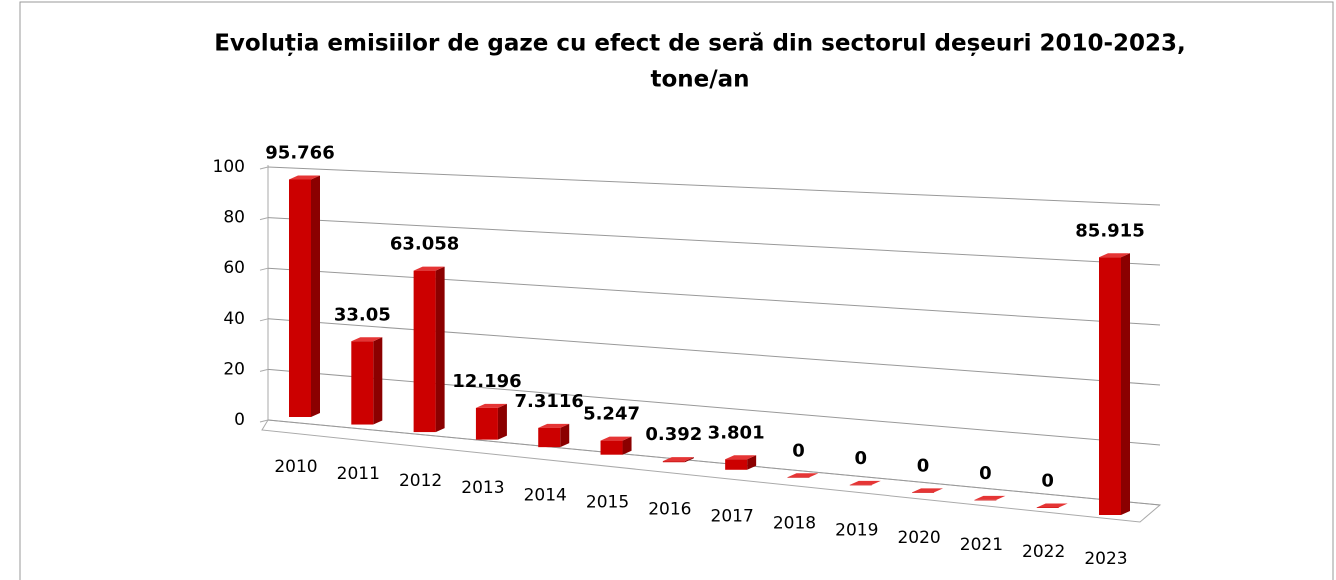  I want to click on y-tick-label: 80, so click(234, 218).